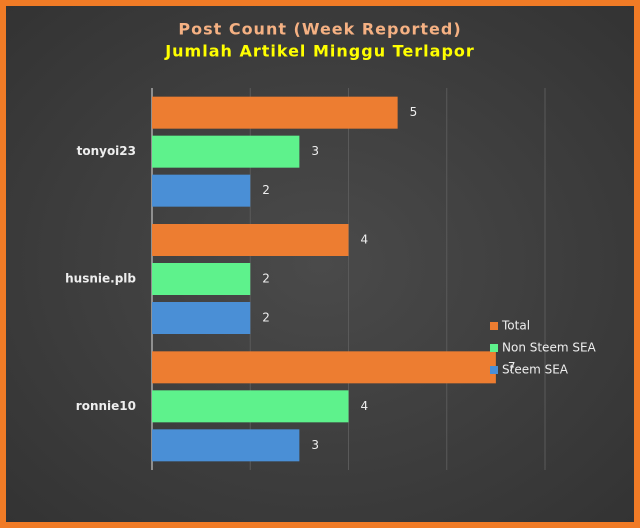 This screenshot has width=640, height=528. I want to click on legend-label: Steem SEA, so click(535, 370).